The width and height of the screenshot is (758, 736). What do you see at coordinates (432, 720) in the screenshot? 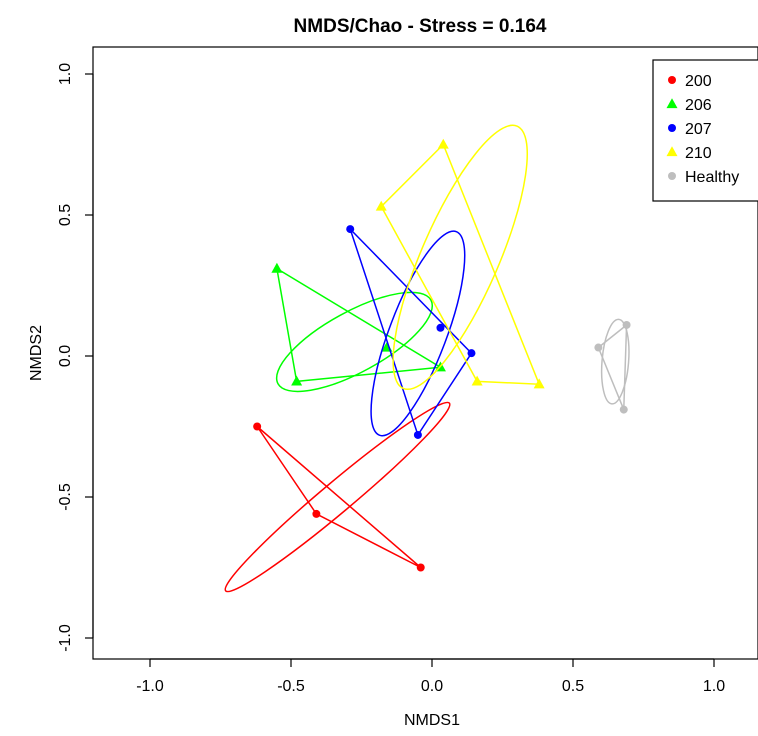
I see `x-axis-label: NMDS1` at bounding box center [432, 720].